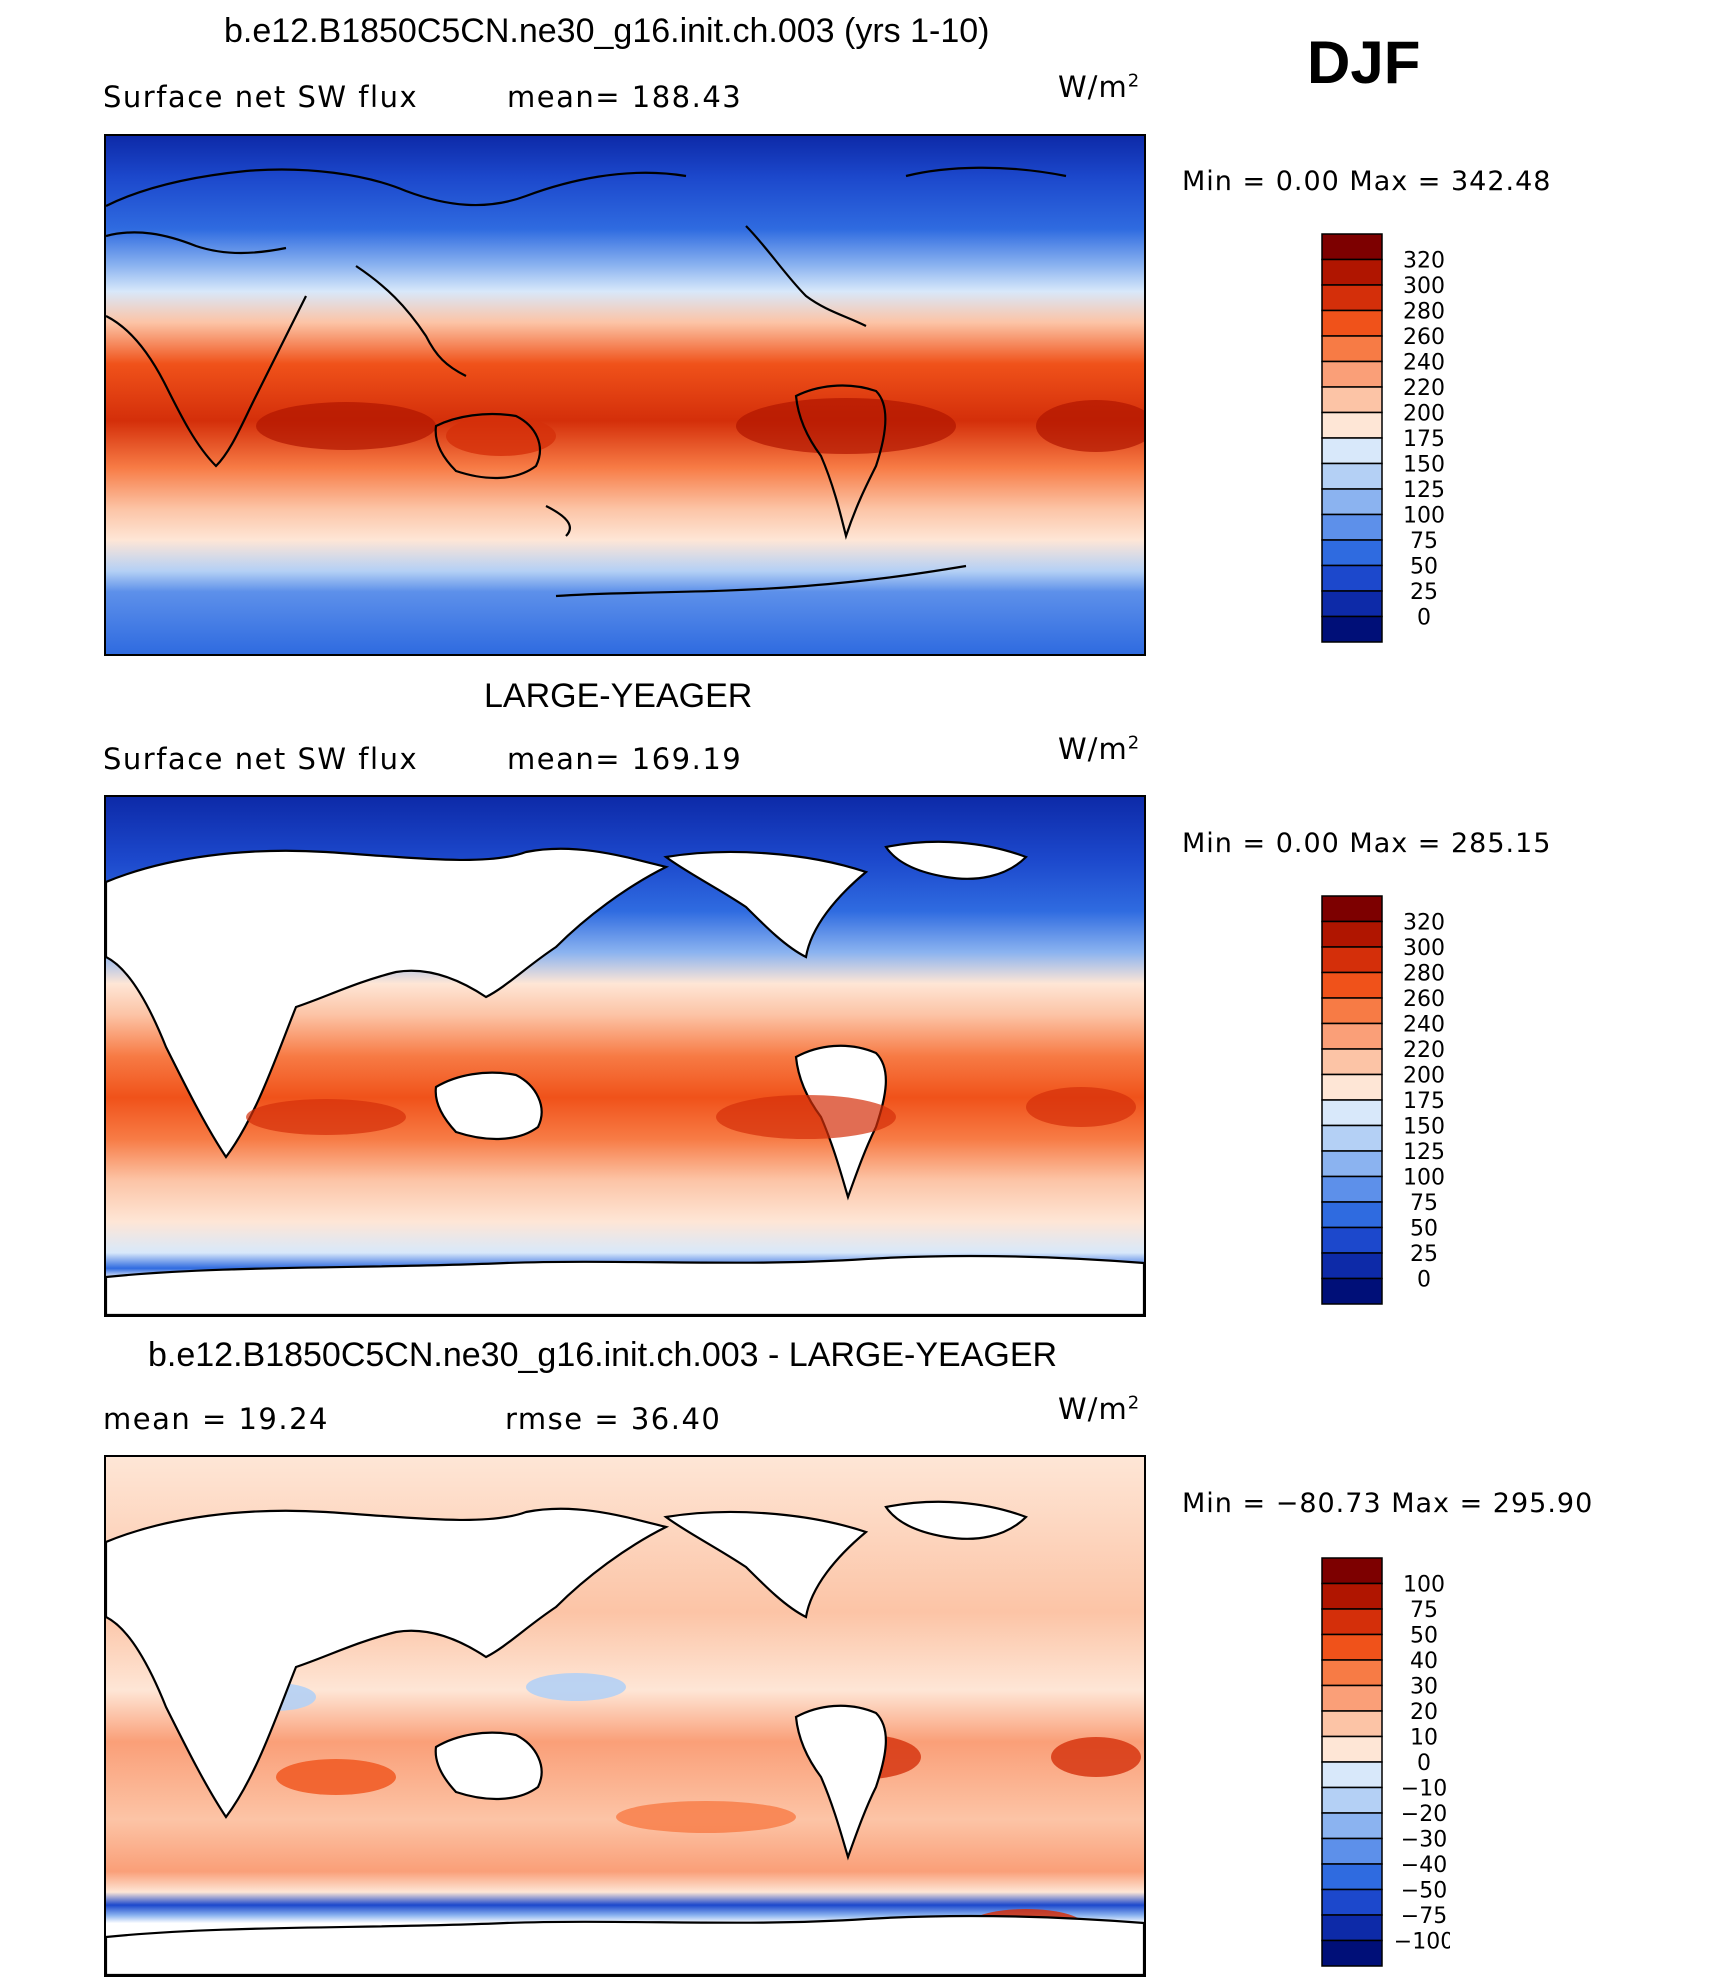 Image resolution: width=1710 pixels, height=1979 pixels. I want to click on colorbar-tick-label: 30, so click(1424, 1687).